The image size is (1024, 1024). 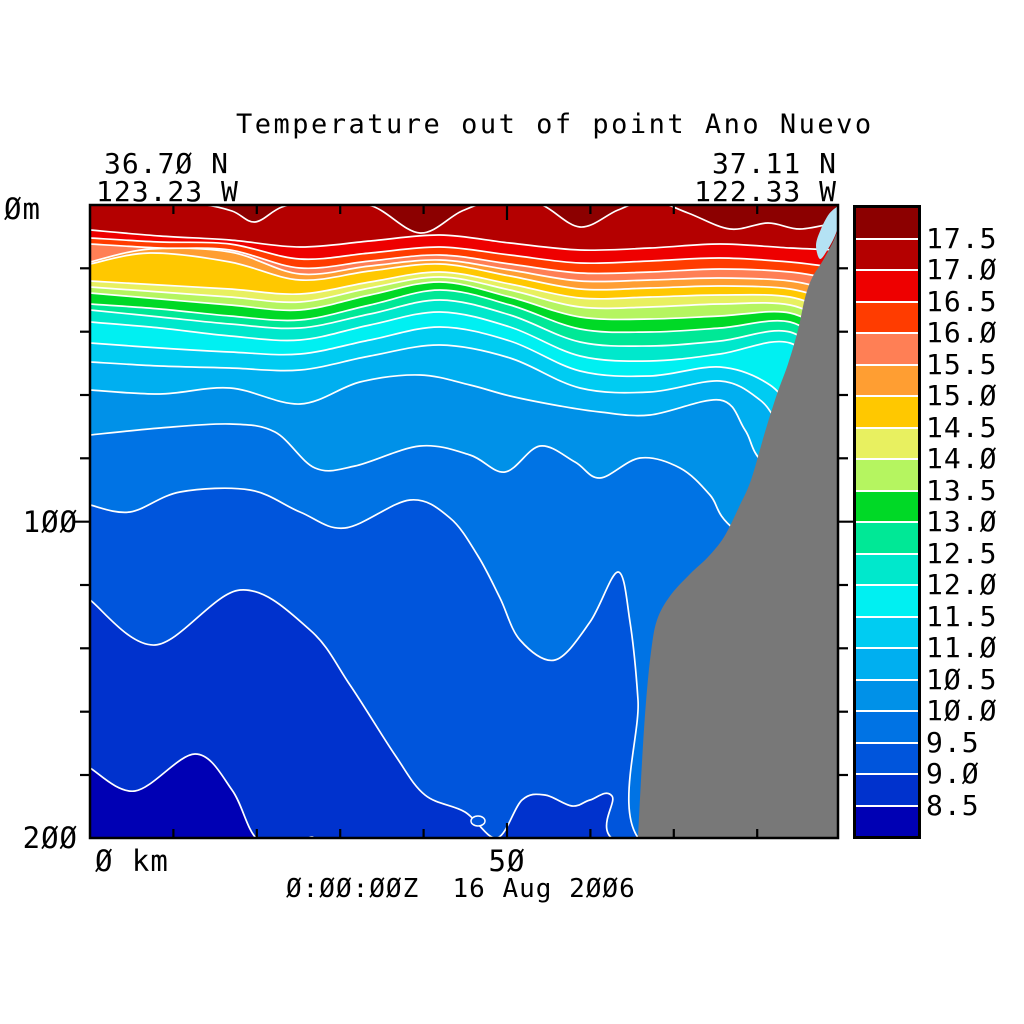 What do you see at coordinates (962, 364) in the screenshot?
I see `colorbar-label-15.5: 15.5` at bounding box center [962, 364].